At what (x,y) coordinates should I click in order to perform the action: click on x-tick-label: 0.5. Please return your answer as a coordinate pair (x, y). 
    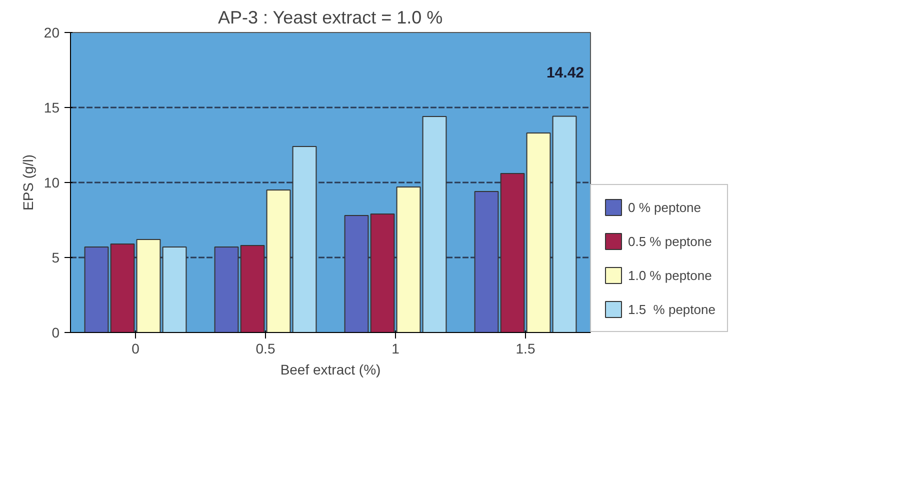
    Looking at the image, I should click on (266, 348).